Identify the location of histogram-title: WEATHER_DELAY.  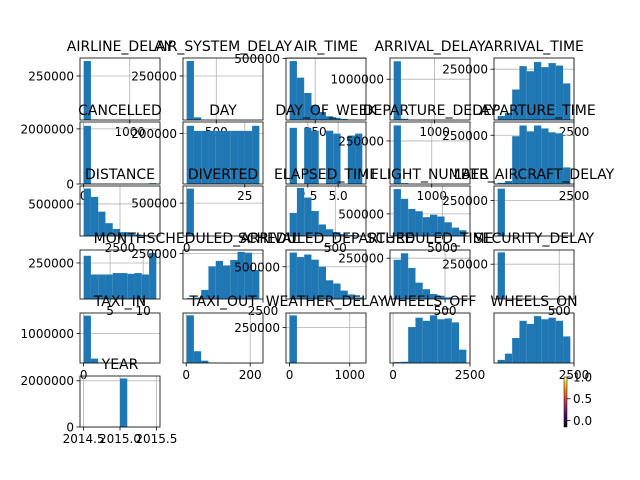
(326, 302).